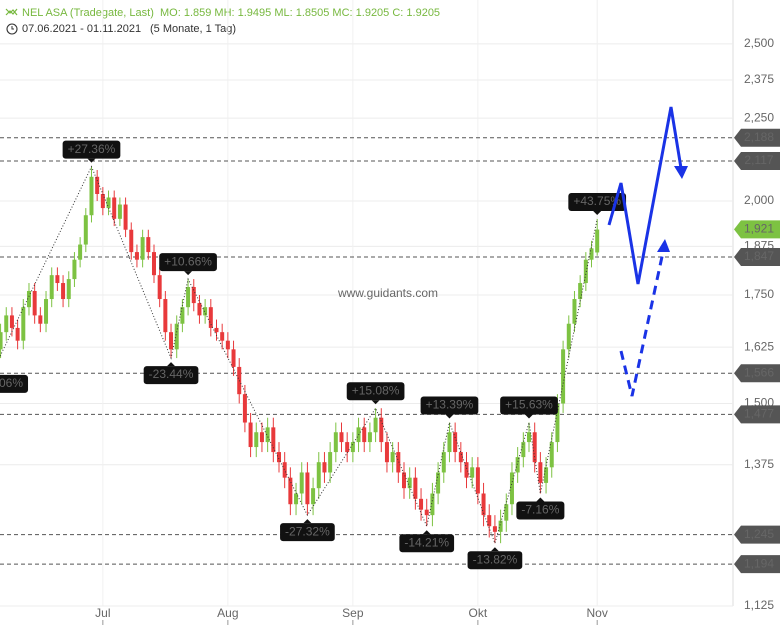 This screenshot has width=780, height=625. What do you see at coordinates (759, 229) in the screenshot?
I see `last-price-label: 1,921` at bounding box center [759, 229].